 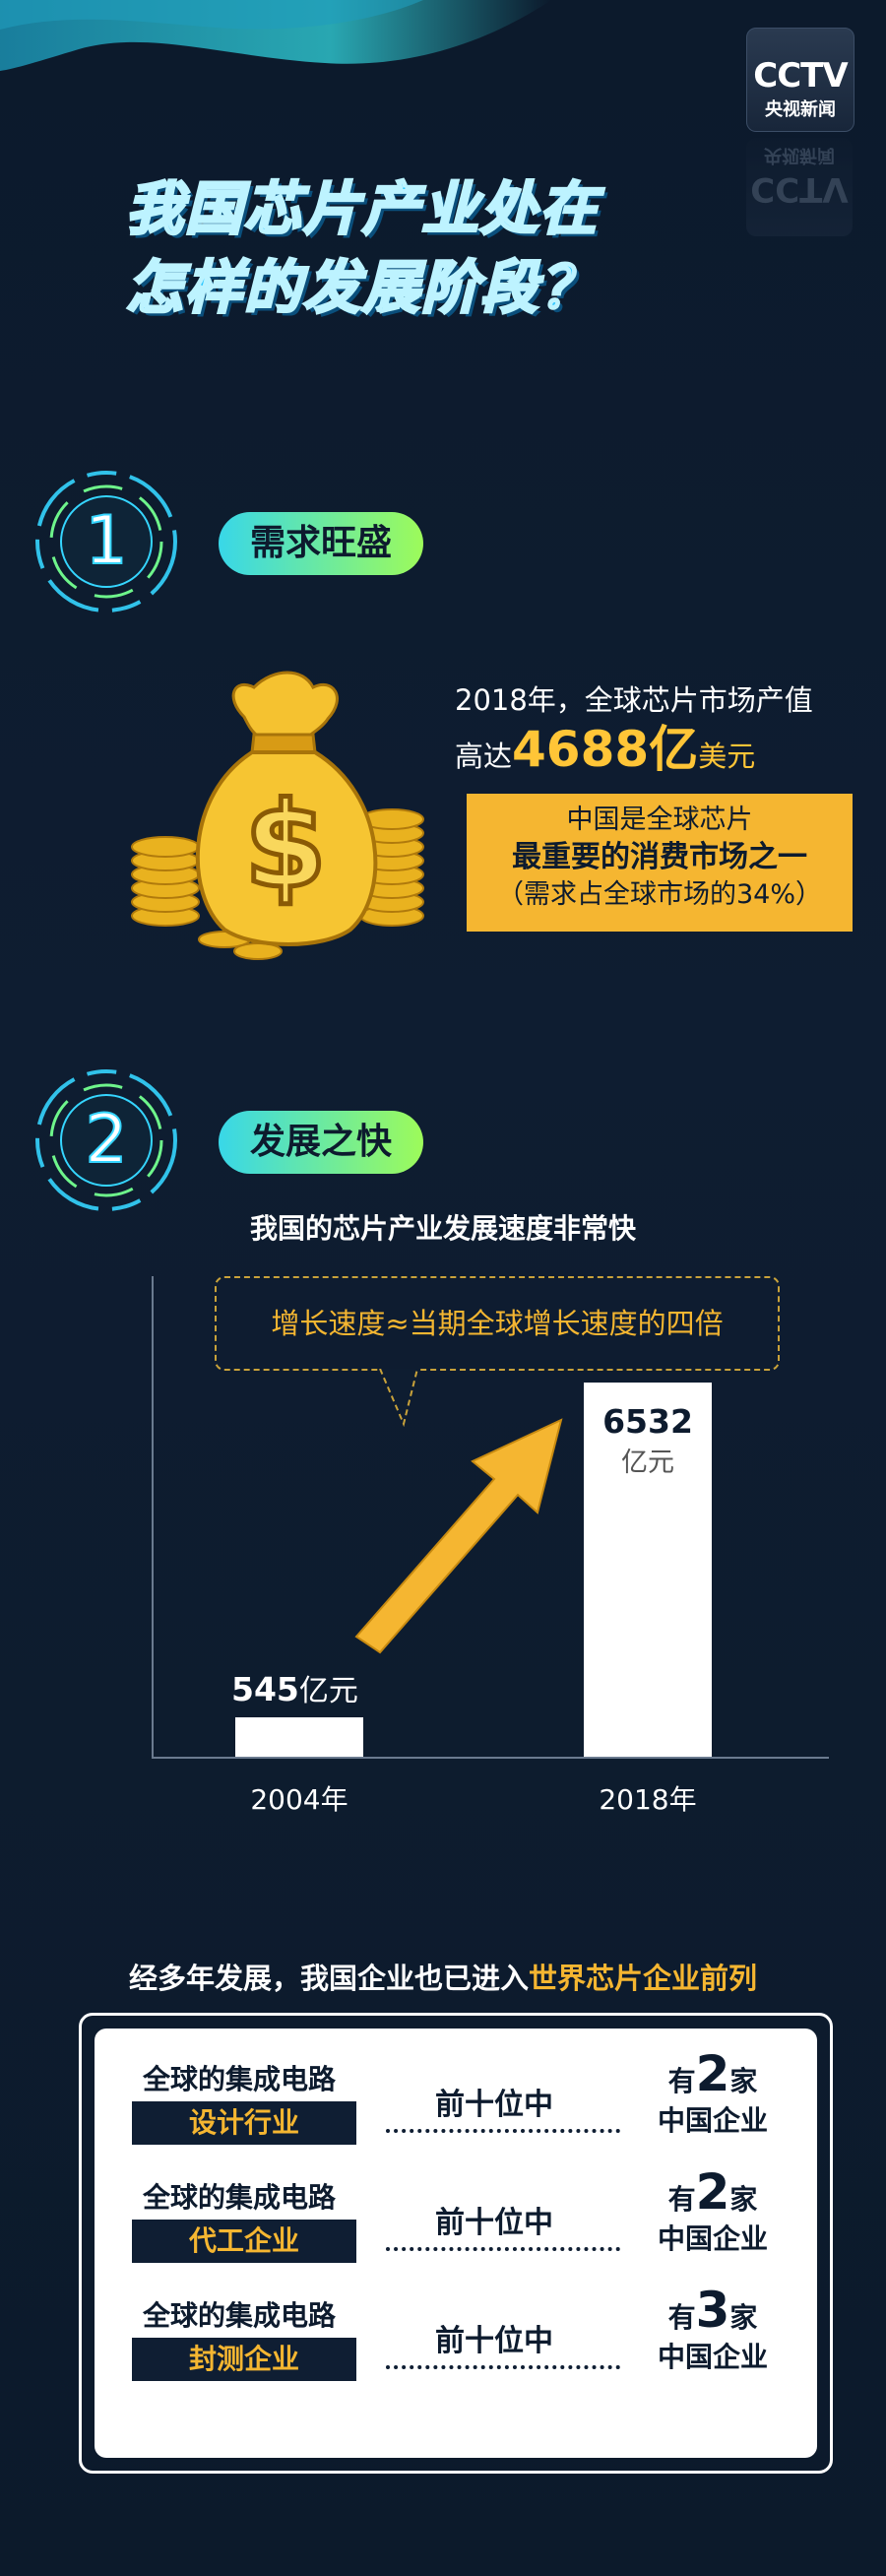 What do you see at coordinates (362, 288) in the screenshot?
I see `title-line-2: 怎样的发展阶段？` at bounding box center [362, 288].